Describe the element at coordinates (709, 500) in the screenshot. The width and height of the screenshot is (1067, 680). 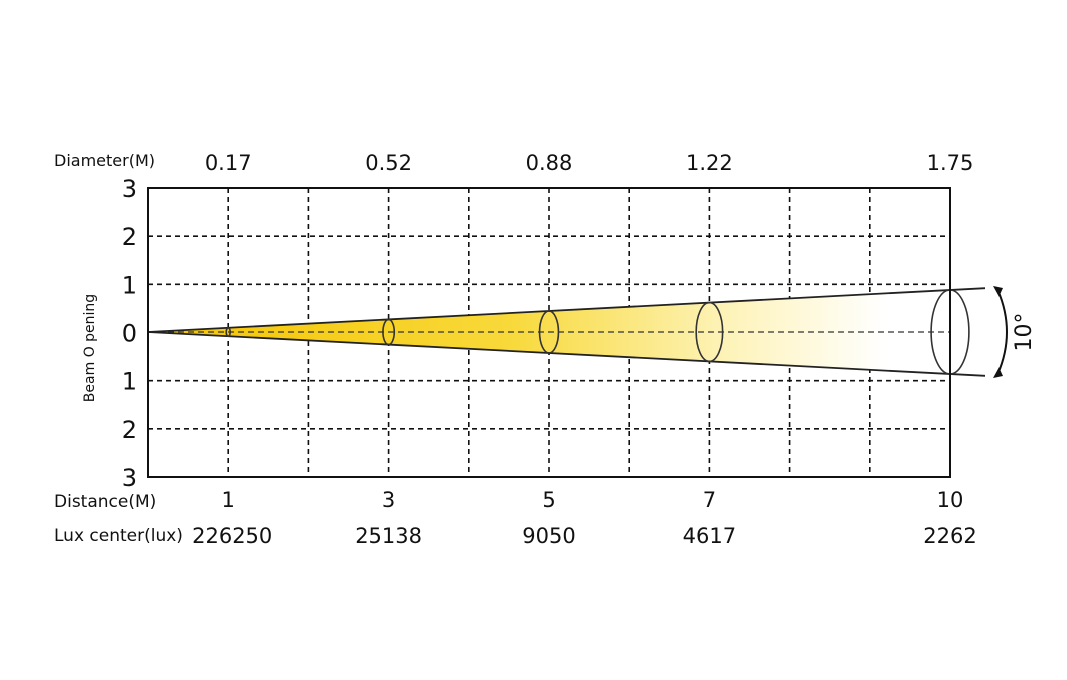
I see `distance-value: 7` at that location.